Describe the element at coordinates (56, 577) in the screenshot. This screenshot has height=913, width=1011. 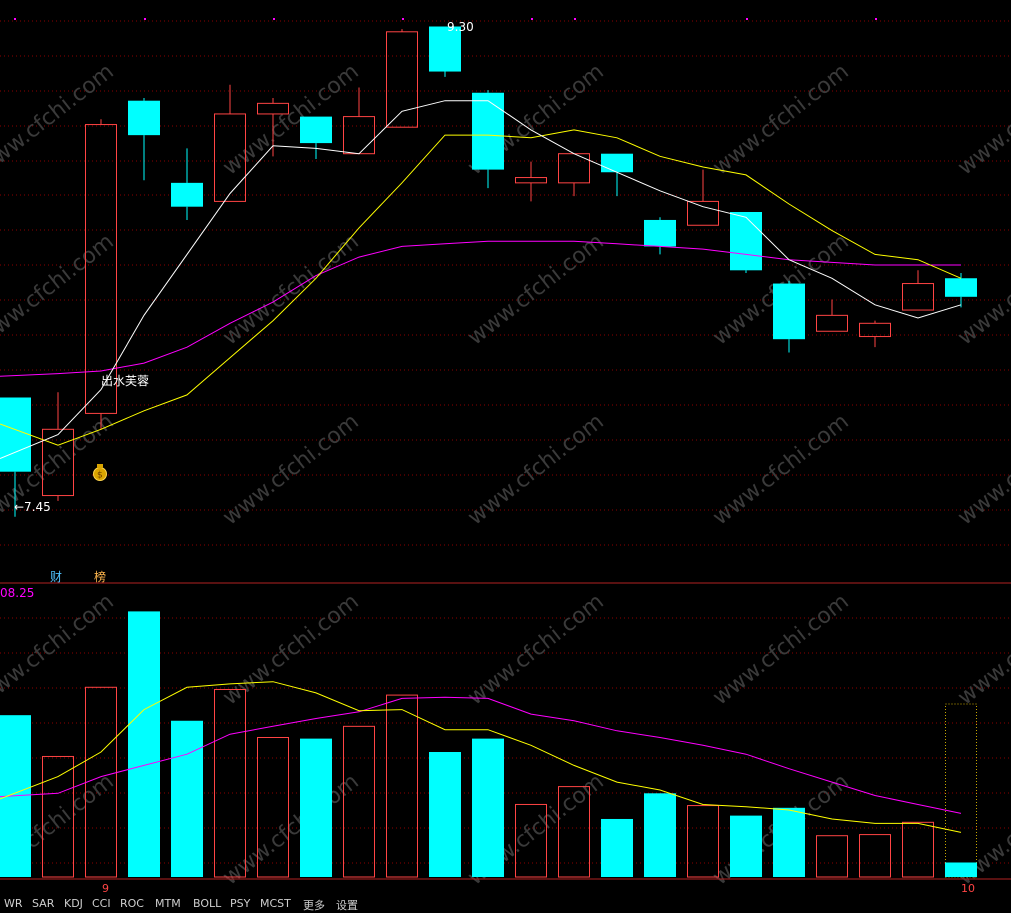
I see `finance-label: 财` at that location.